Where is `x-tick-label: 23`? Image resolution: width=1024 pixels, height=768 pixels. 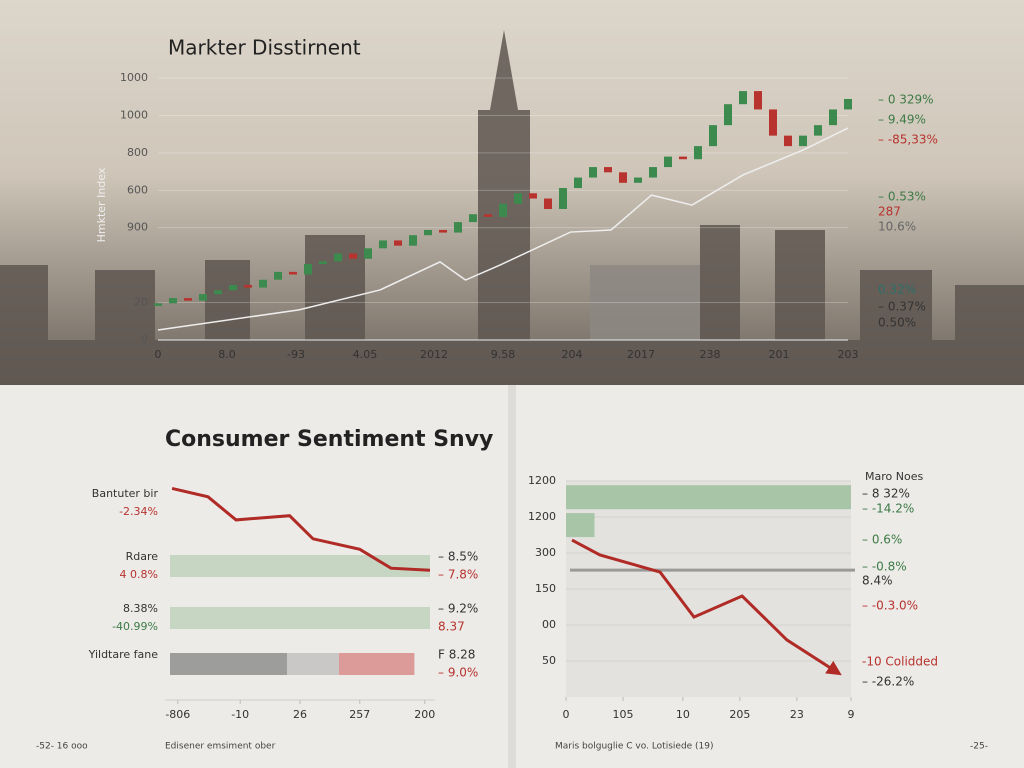 x-tick-label: 23 is located at coordinates (797, 714).